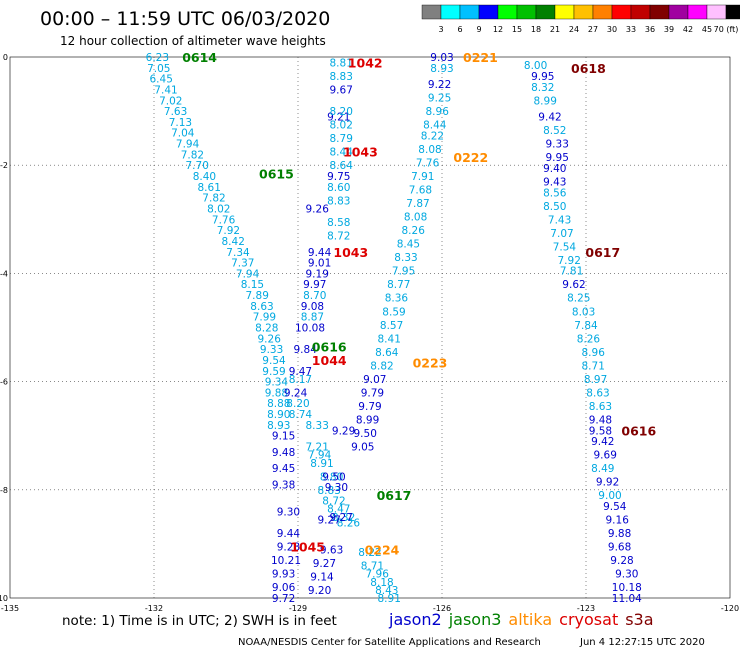  I want to click on wave-height-point: 8.60, so click(338, 188).